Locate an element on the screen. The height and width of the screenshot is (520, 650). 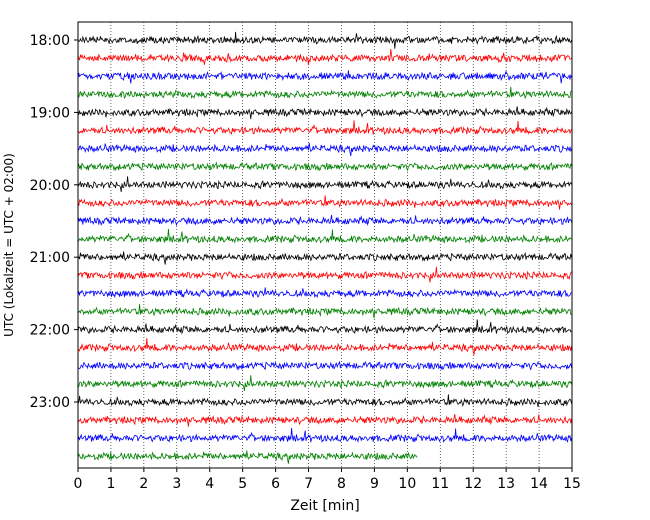
y-tick-label: 21:00 is located at coordinates (50, 258).